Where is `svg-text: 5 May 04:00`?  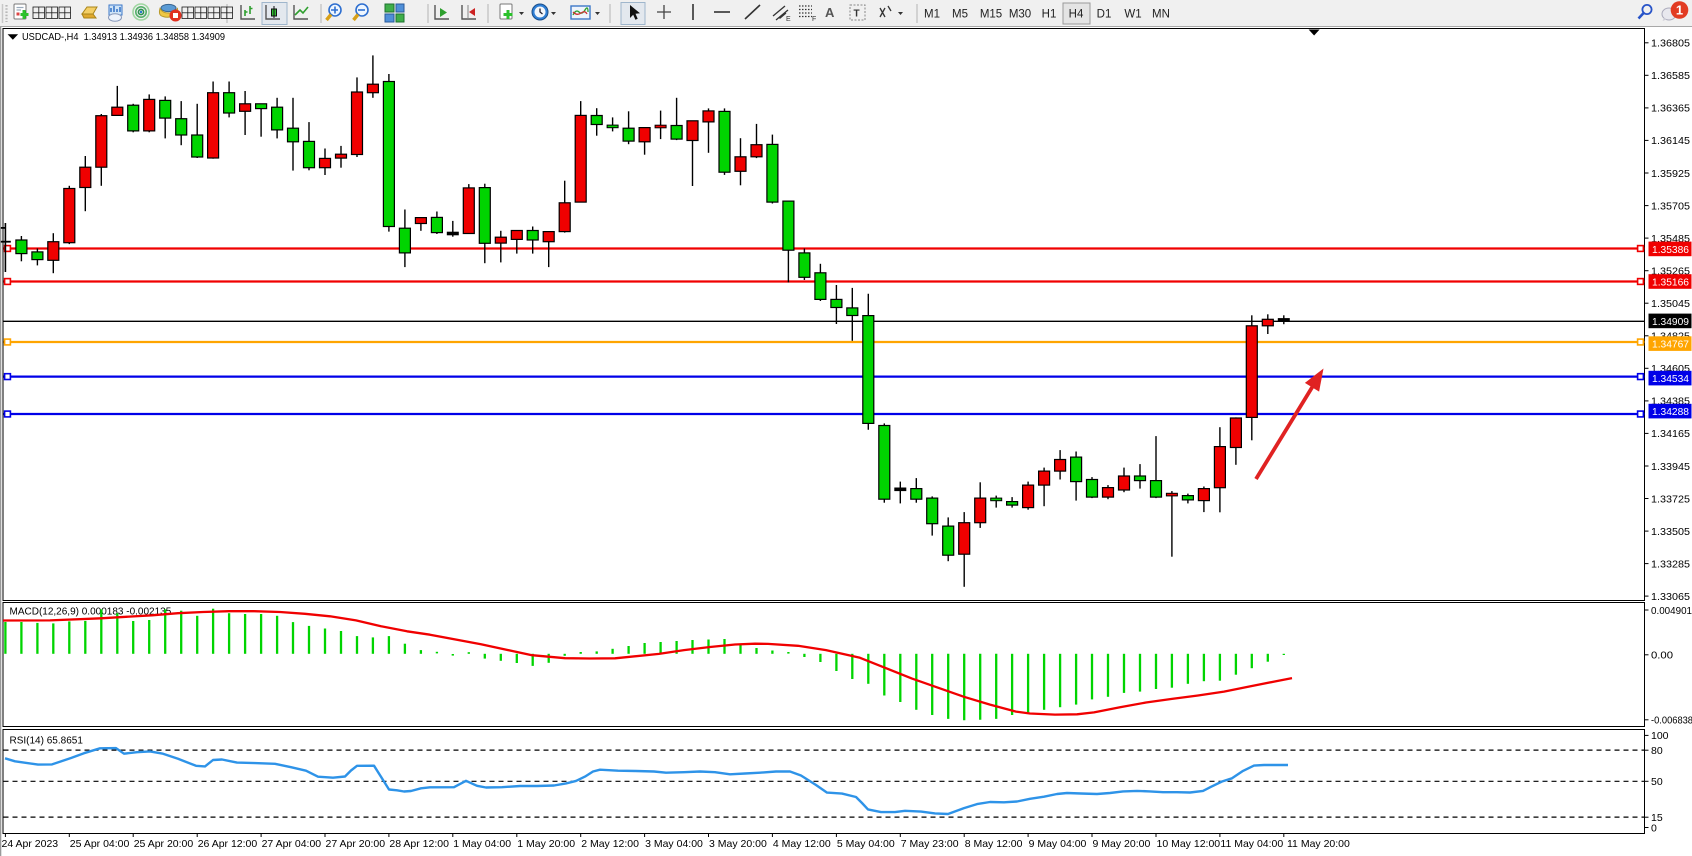
svg-text: 5 May 04:00 is located at coordinates (866, 844).